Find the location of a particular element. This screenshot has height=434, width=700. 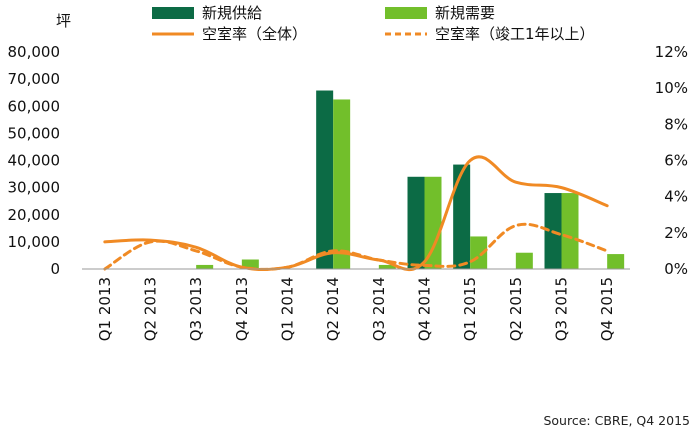

right-y-tick-label: 12% is located at coordinates (671, 52).